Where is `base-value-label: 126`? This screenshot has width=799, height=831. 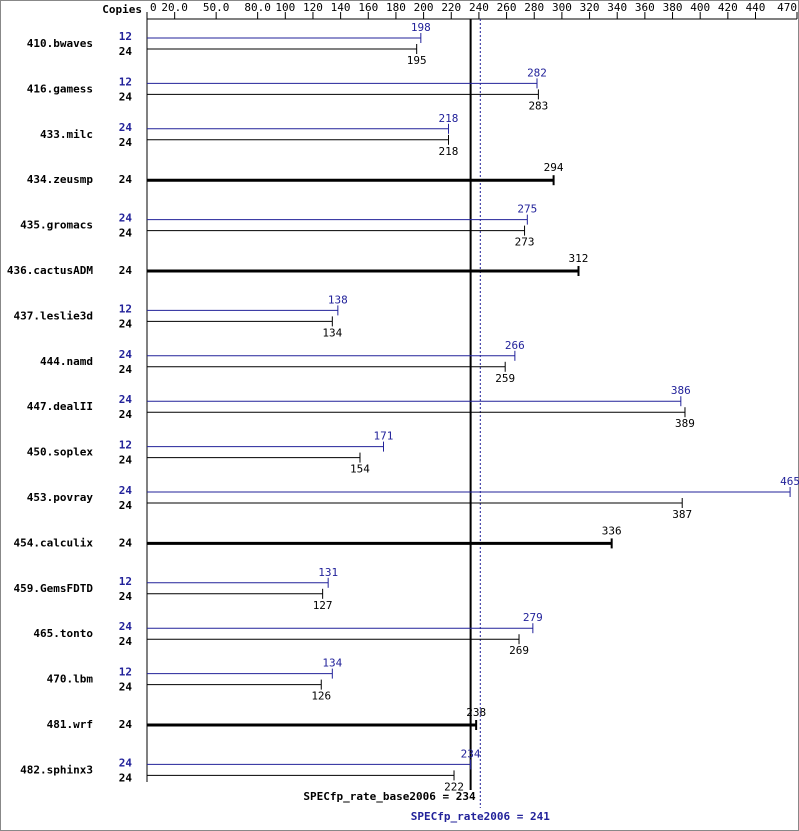
base-value-label: 126 is located at coordinates (321, 696).